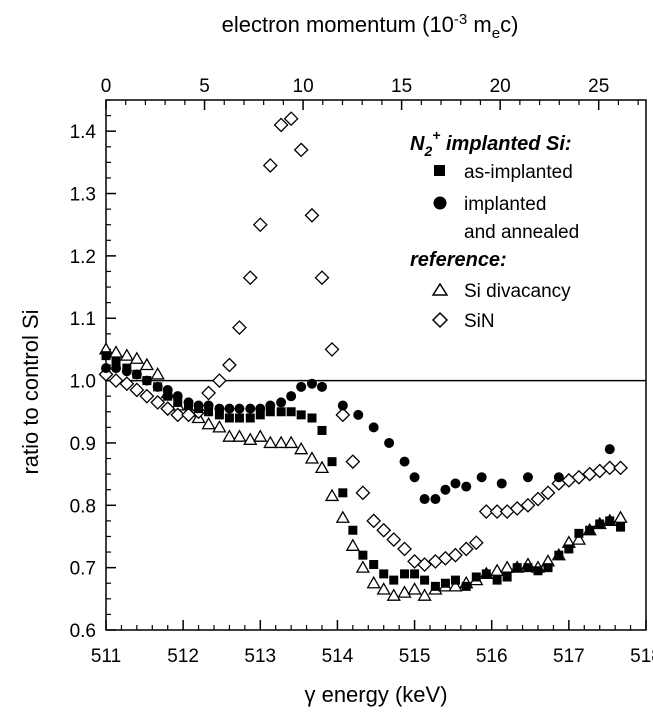 The height and width of the screenshot is (721, 653). What do you see at coordinates (479, 321) in the screenshot?
I see `legend-label-sin: SiN` at bounding box center [479, 321].